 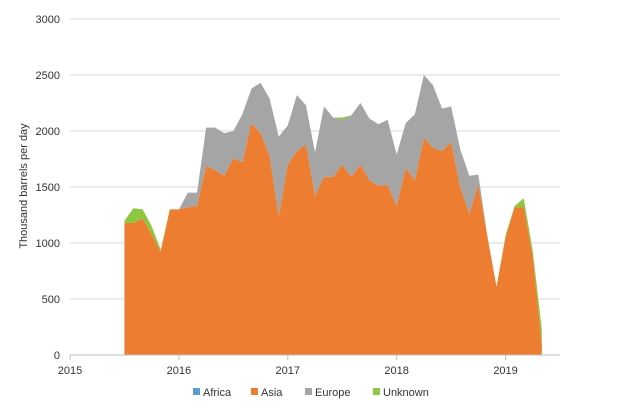 I want to click on x-tick-label: 2018, so click(x=396, y=371).